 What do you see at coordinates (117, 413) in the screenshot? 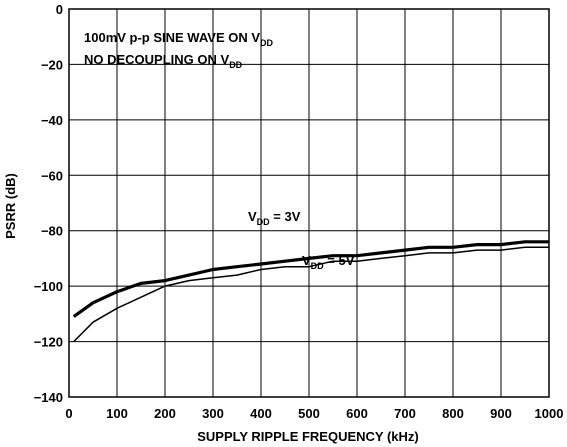
I see `x-tick-label: 100` at bounding box center [117, 413].